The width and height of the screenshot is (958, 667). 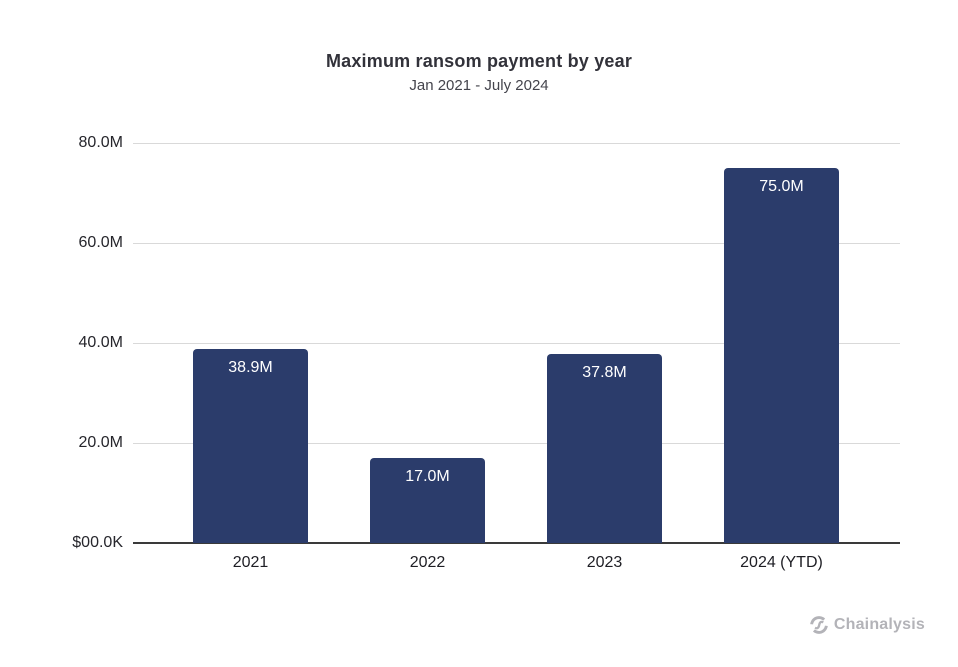 I want to click on brand-watermark: Chainalysis, so click(x=867, y=625).